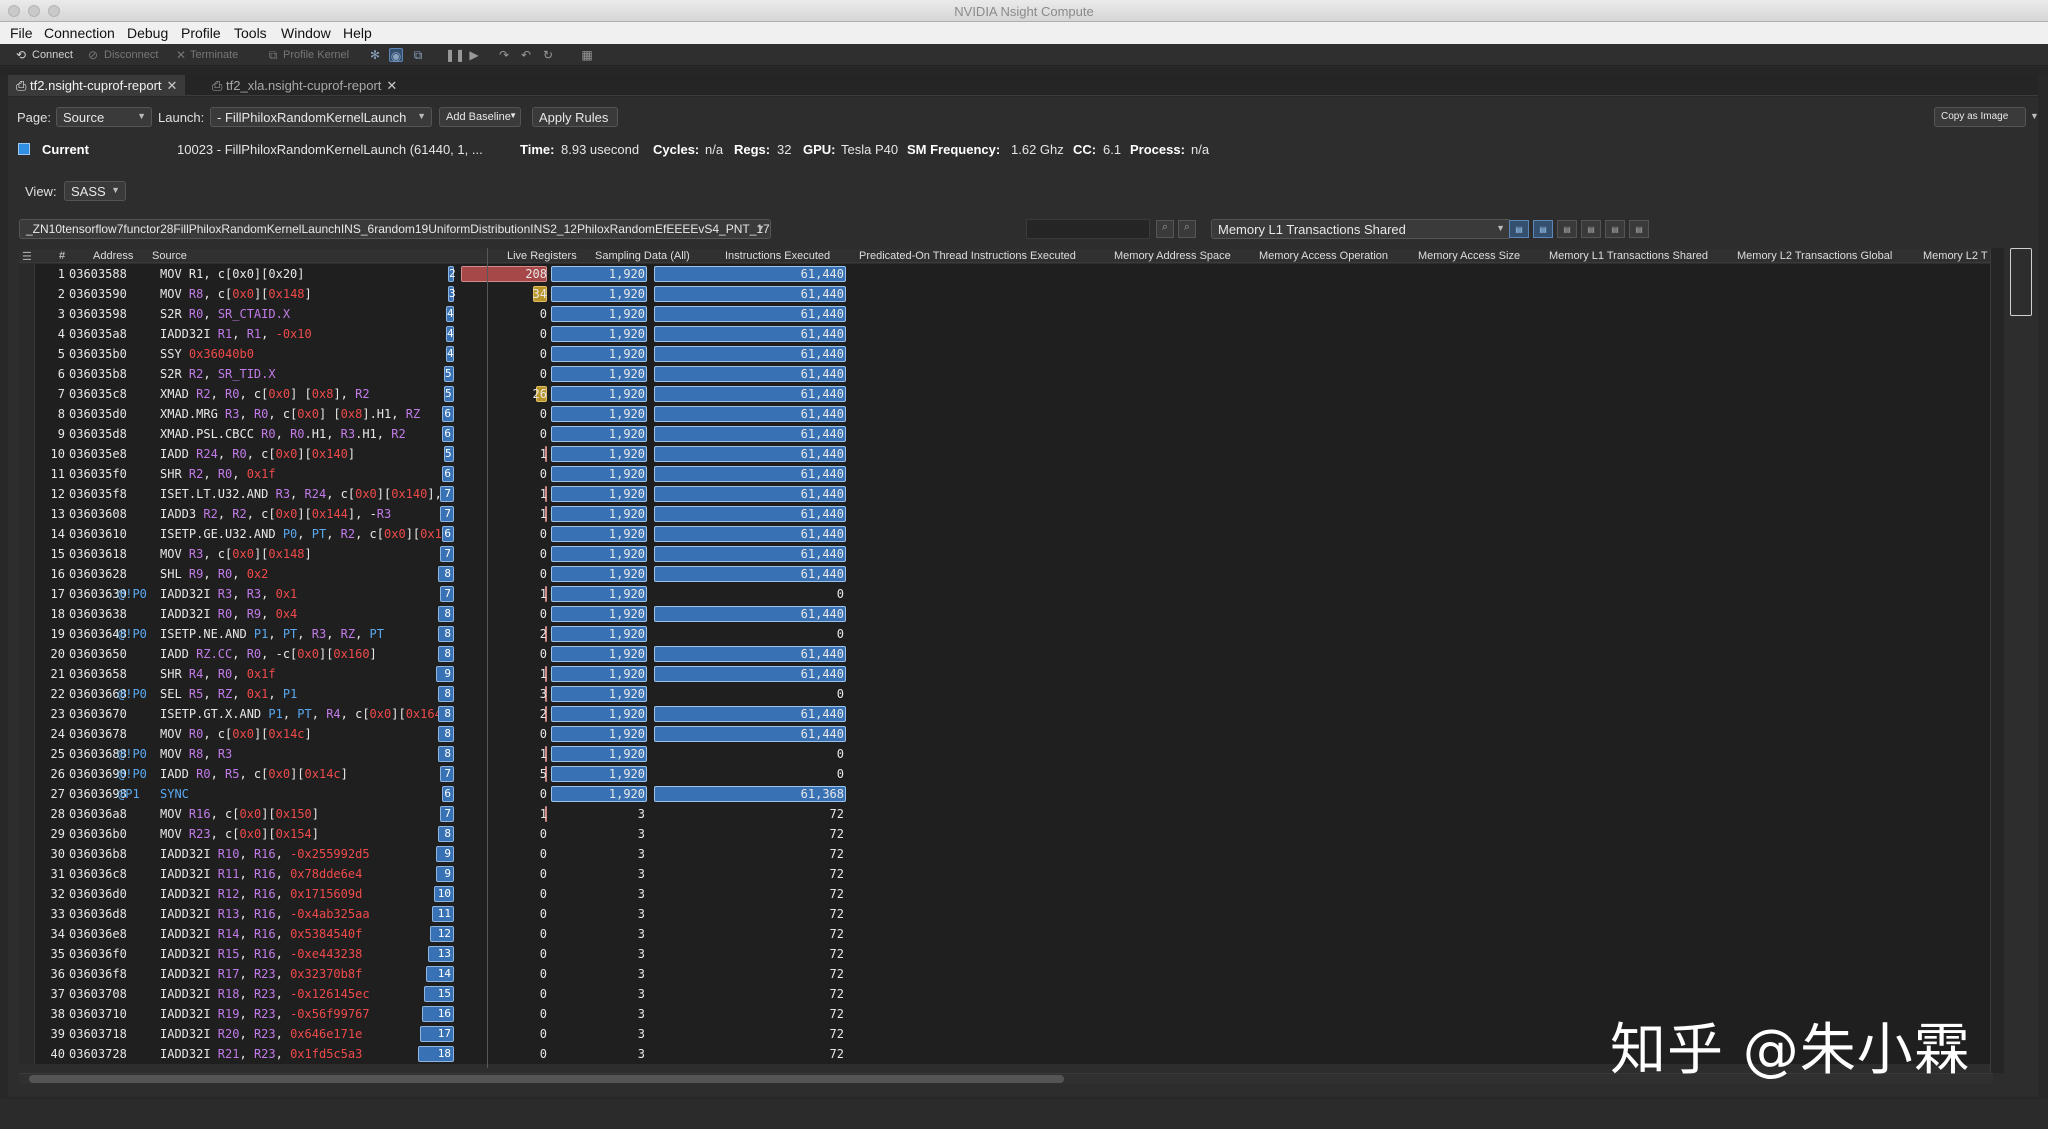  Describe the element at coordinates (1615, 229) in the screenshot. I see `navigate-next-icon: ▤` at that location.